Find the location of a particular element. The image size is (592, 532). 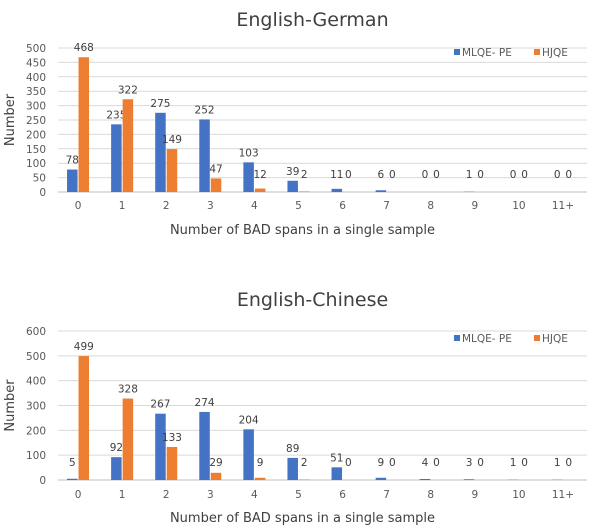

legend-swatch is located at coordinates (537, 338).